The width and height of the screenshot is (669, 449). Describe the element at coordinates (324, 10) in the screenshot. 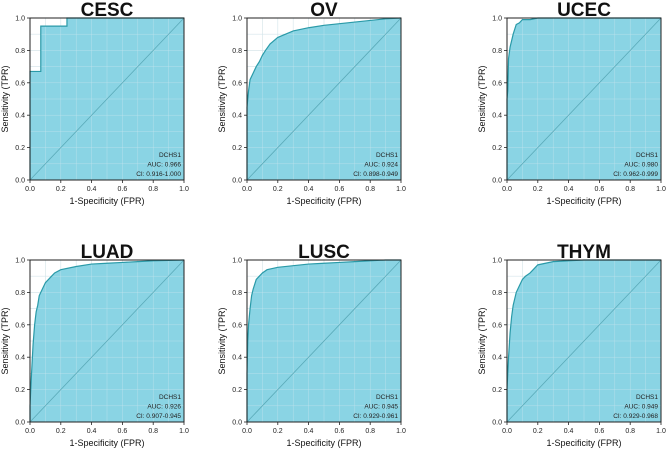

I see `chart-title: OV` at that location.